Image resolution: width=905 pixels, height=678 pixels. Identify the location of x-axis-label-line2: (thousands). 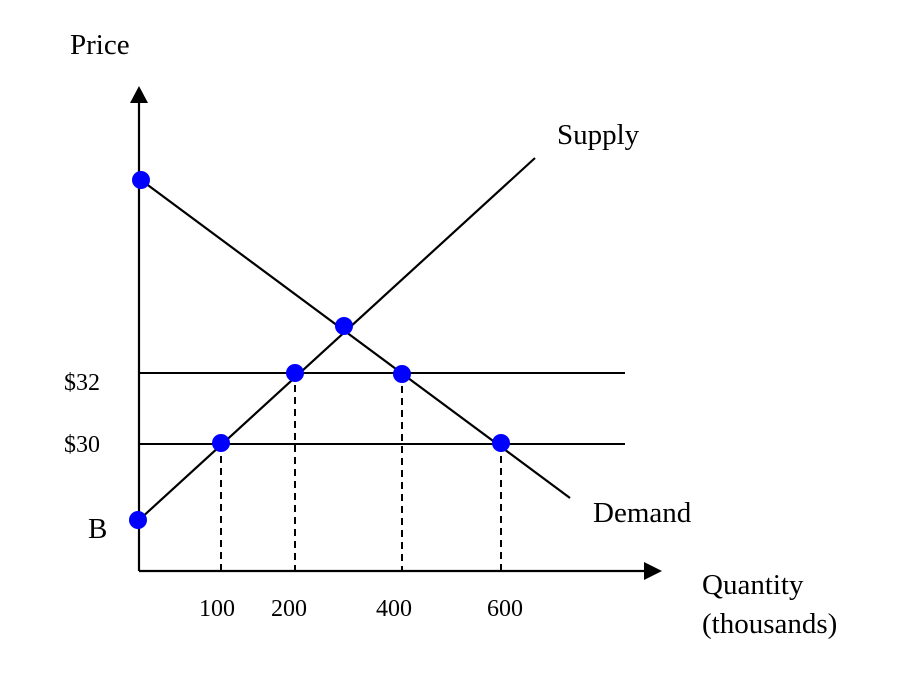
(769, 624).